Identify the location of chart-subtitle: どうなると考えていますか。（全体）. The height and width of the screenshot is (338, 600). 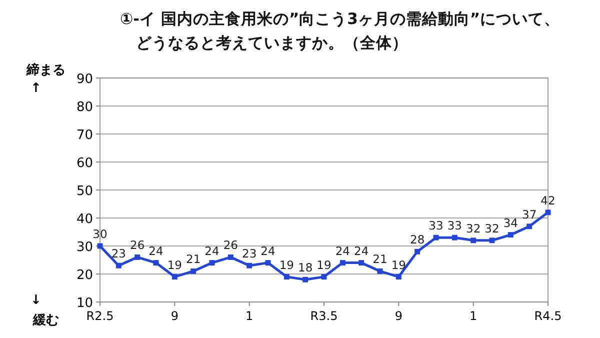
(272, 43).